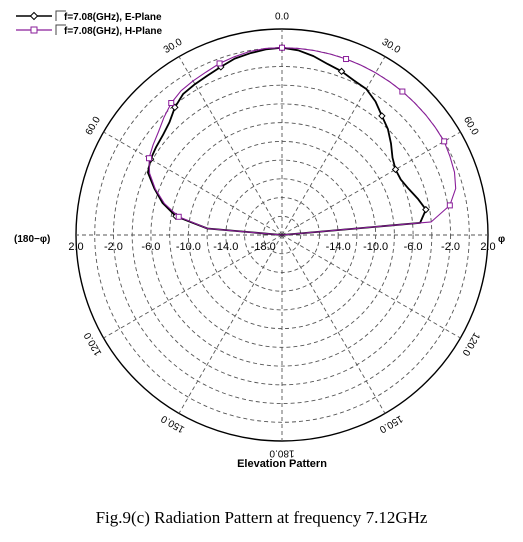  I want to click on angle-tick-5: 180.0, so click(281, 452).